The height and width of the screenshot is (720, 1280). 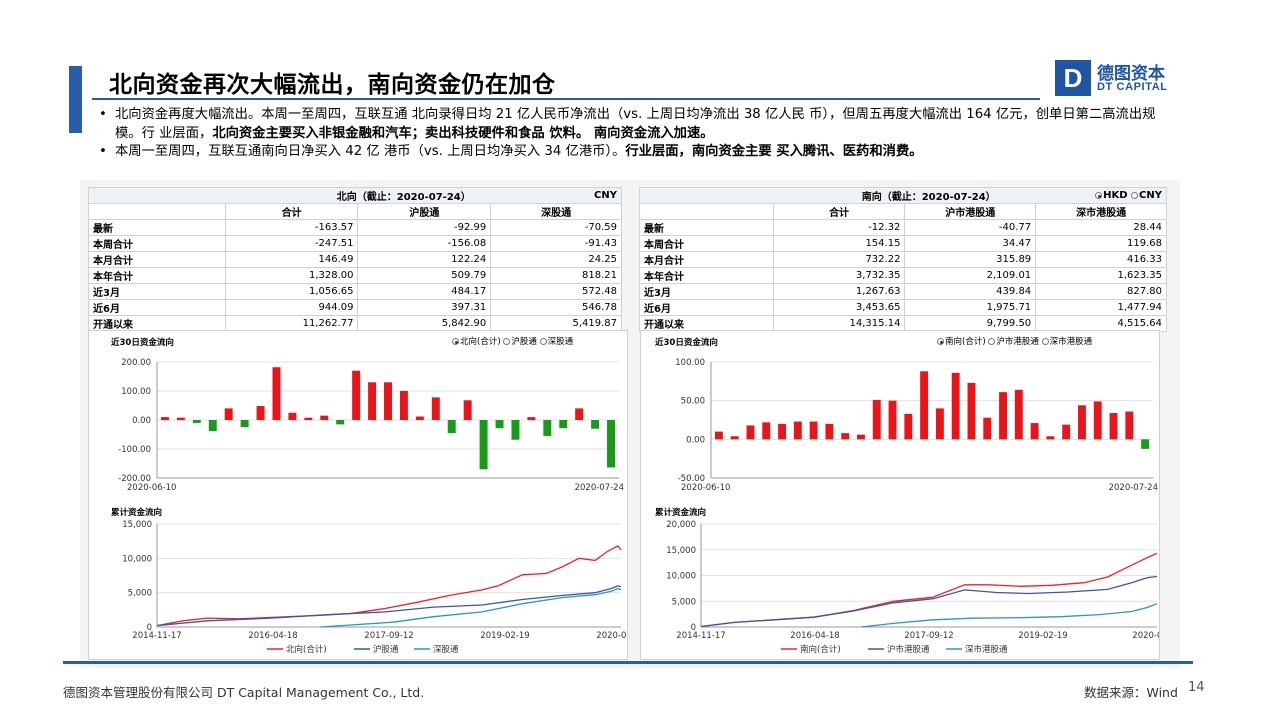 I want to click on south-col-total: 合计, so click(x=839, y=211).